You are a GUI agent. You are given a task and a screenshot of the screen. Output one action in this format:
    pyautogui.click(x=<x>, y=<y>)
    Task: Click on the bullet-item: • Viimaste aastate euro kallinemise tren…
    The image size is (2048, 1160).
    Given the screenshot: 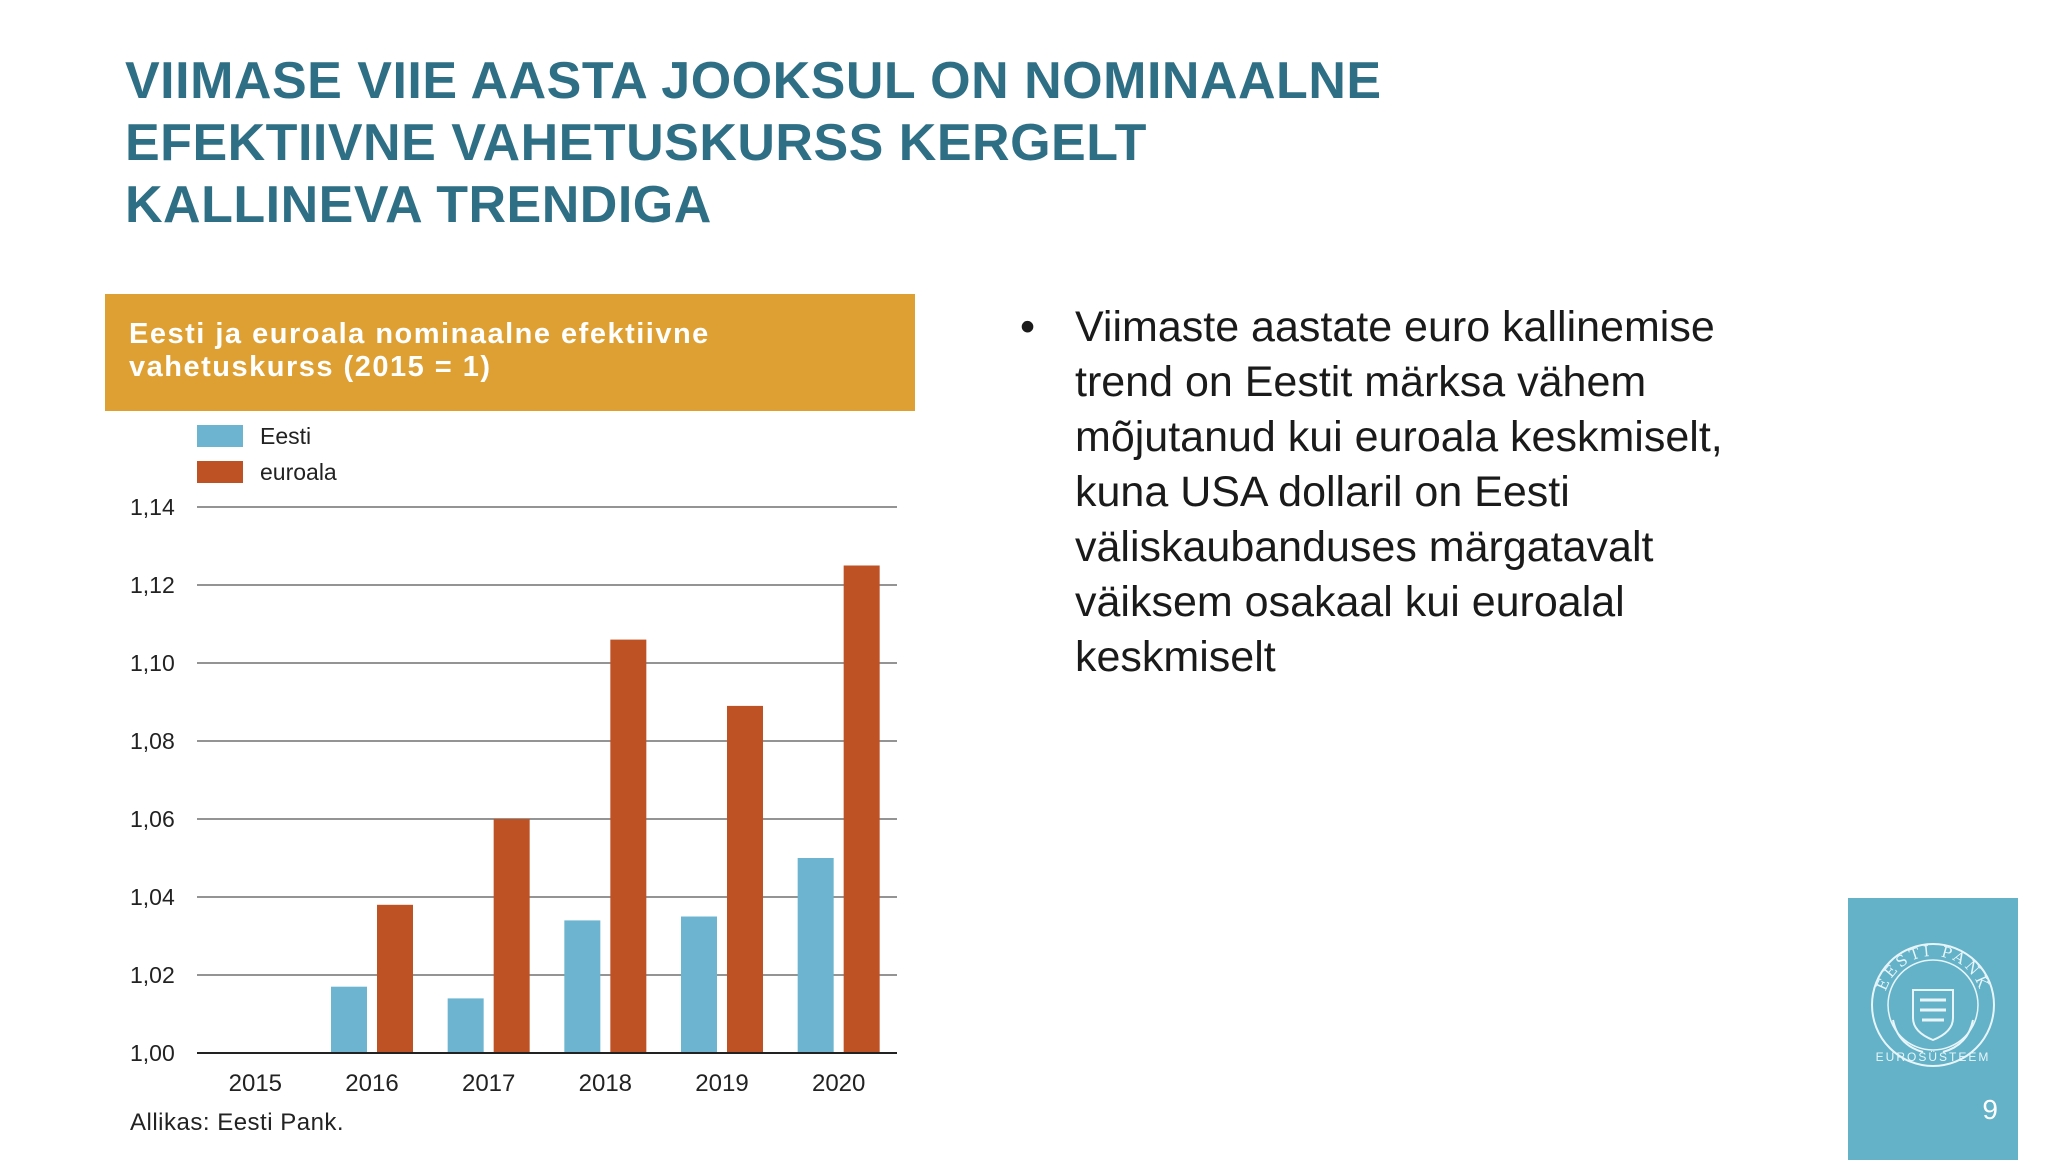 What is the action you would take?
    pyautogui.click(x=1420, y=492)
    